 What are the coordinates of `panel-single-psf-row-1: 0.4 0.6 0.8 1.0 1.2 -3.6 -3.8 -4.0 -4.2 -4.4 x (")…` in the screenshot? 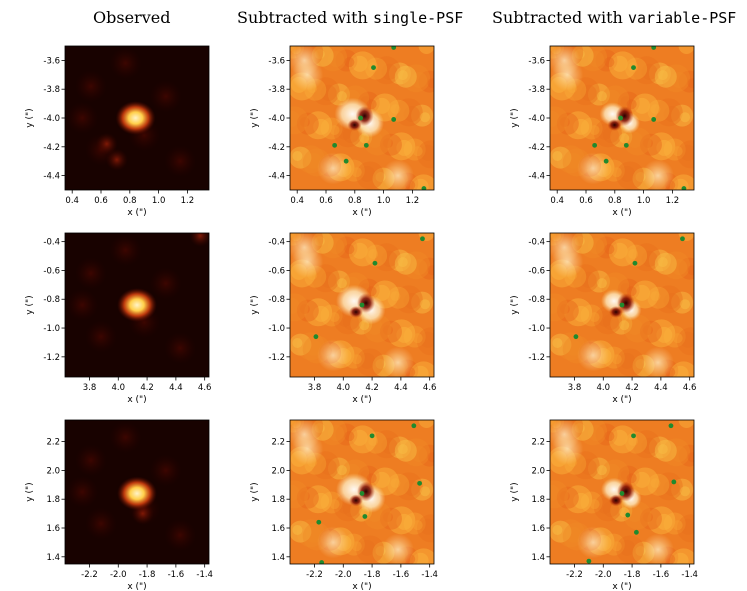 It's located at (342, 131).